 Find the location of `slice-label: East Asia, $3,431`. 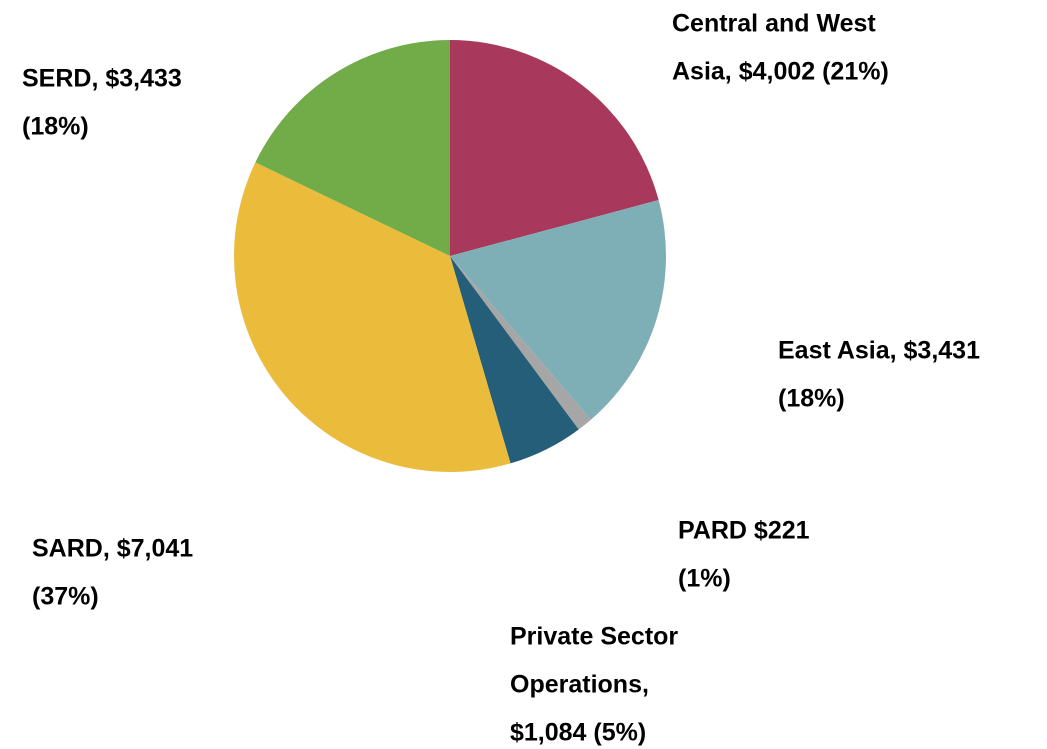

slice-label: East Asia, $3,431 is located at coordinates (879, 351).